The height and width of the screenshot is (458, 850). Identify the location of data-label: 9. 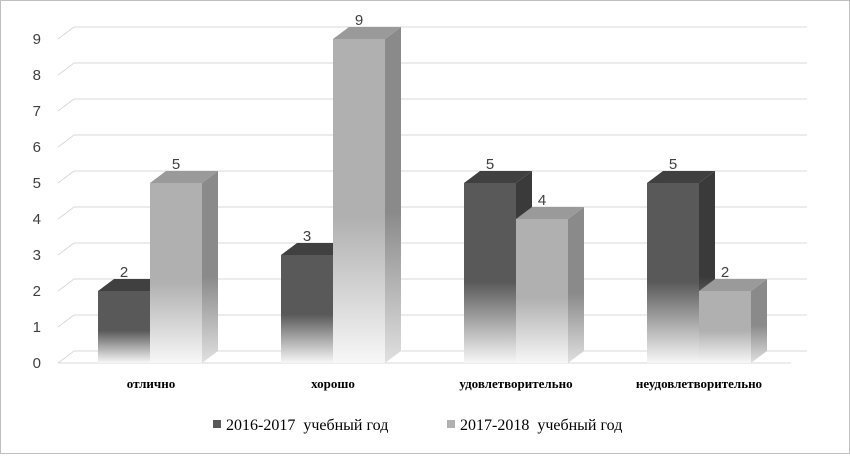
(359, 20).